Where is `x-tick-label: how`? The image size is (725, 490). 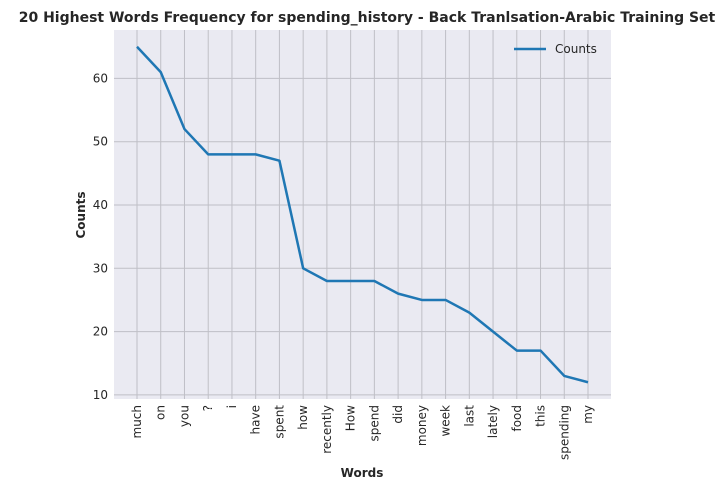
x-tick-label: how is located at coordinates (303, 417).